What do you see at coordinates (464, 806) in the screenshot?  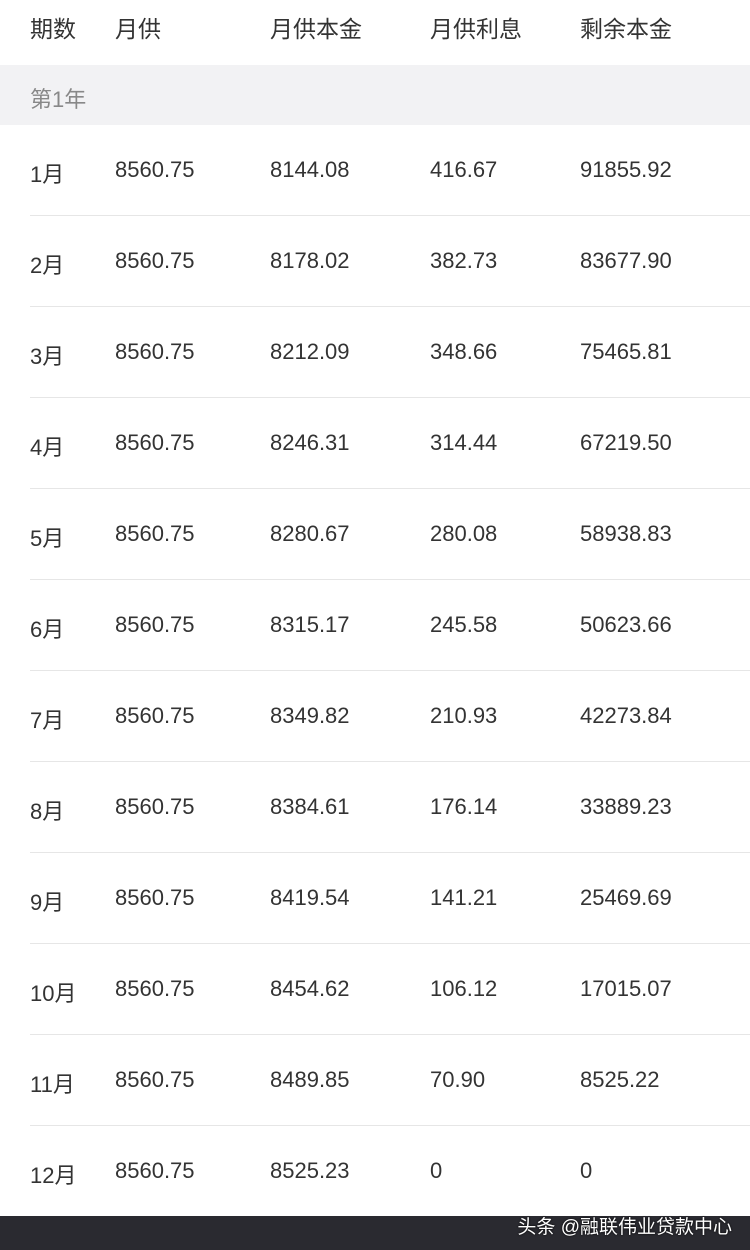 I see `cell-interest: 176.14` at bounding box center [464, 806].